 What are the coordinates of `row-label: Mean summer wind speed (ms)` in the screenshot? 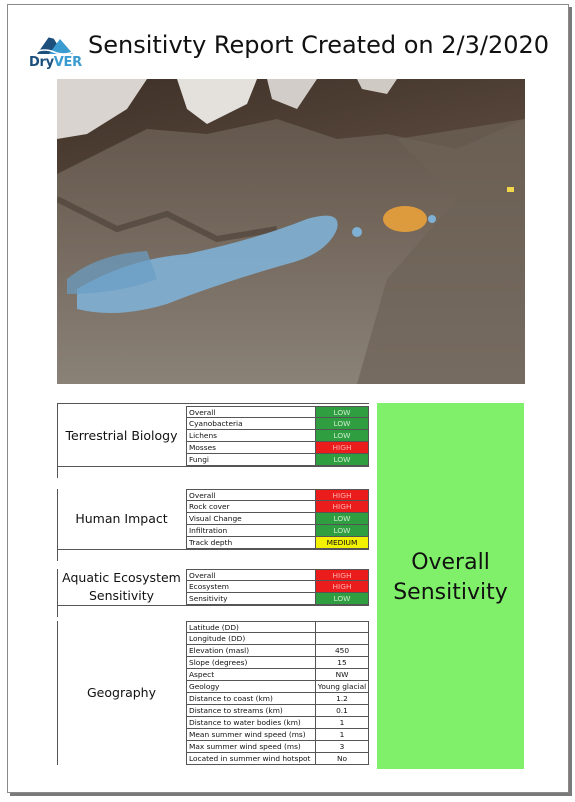 It's located at (251, 735).